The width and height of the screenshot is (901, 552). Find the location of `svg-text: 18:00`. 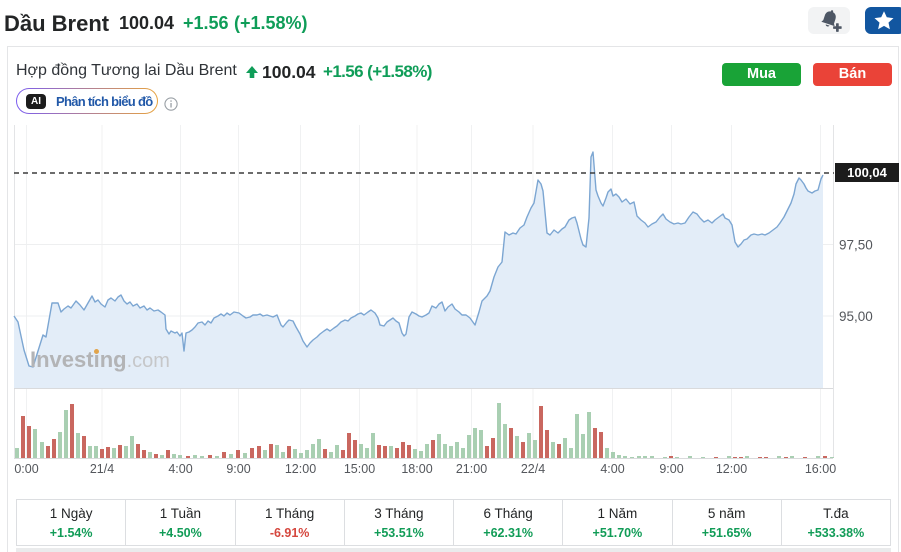

svg-text: 18:00 is located at coordinates (416, 469).